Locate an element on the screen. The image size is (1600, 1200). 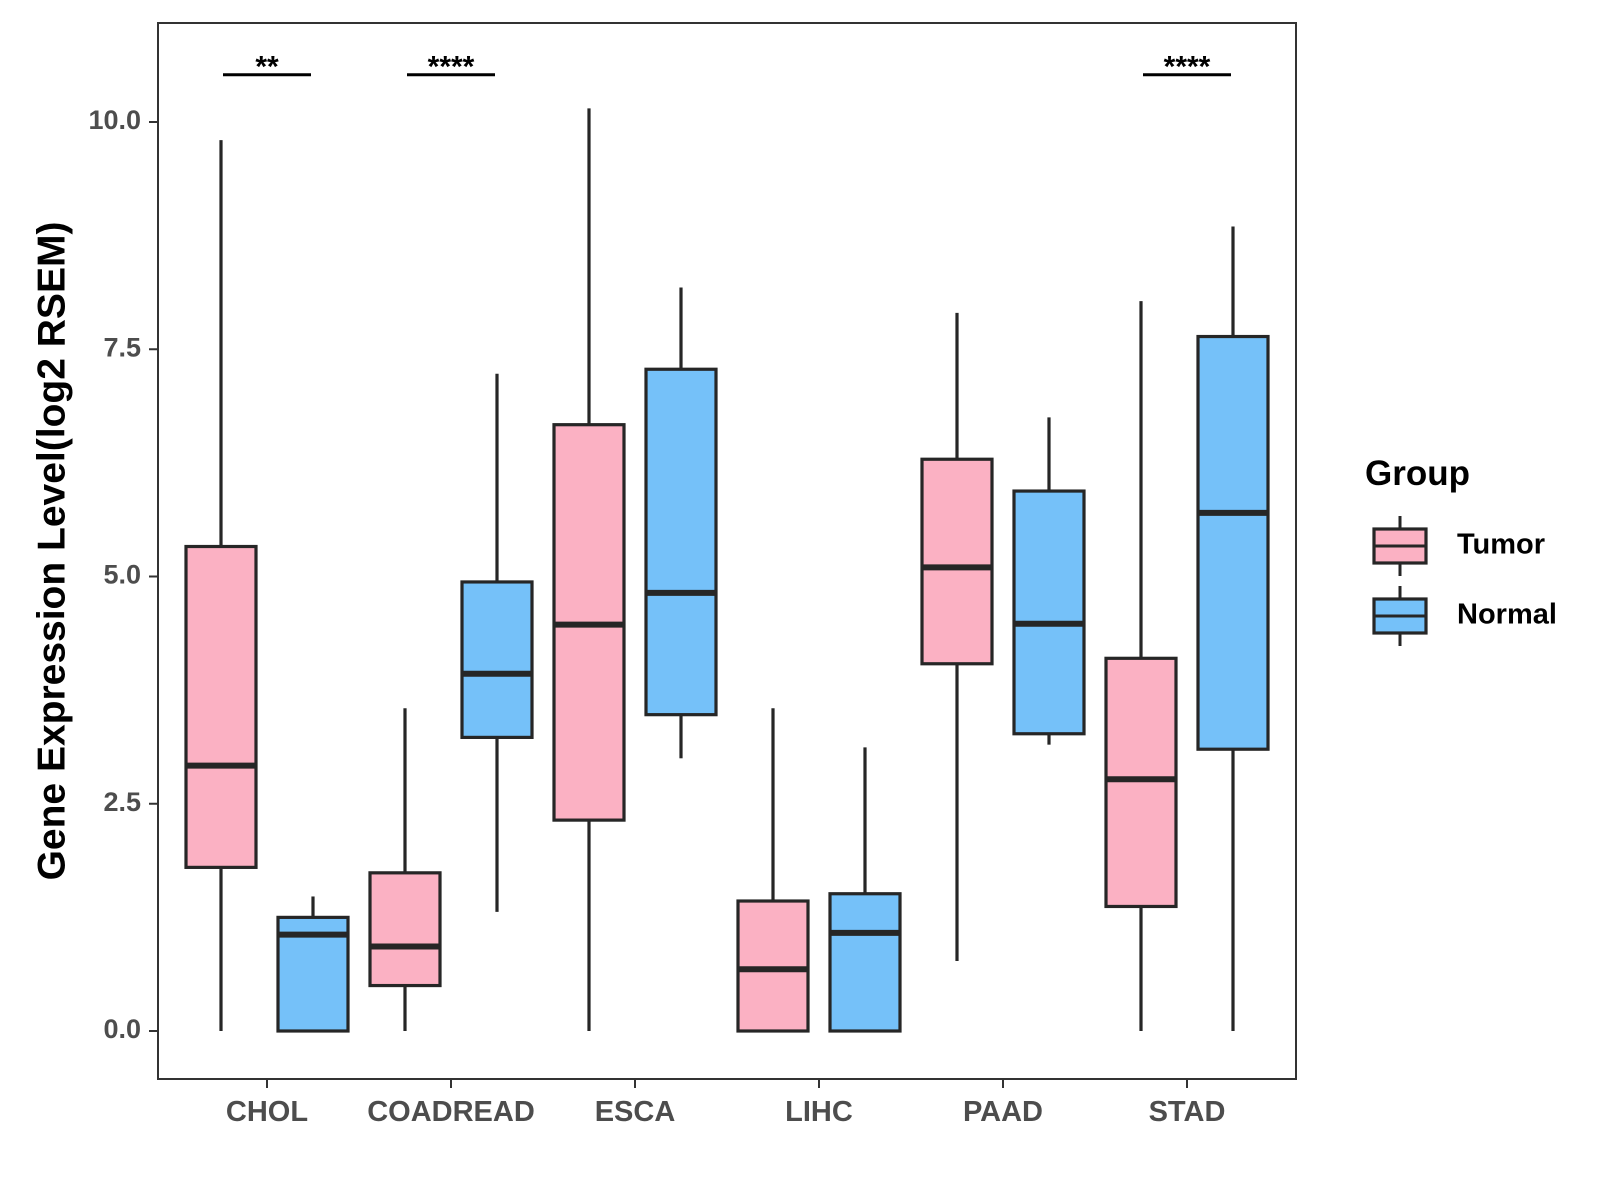
y-tick-label: 2.5 is located at coordinates (122, 802).